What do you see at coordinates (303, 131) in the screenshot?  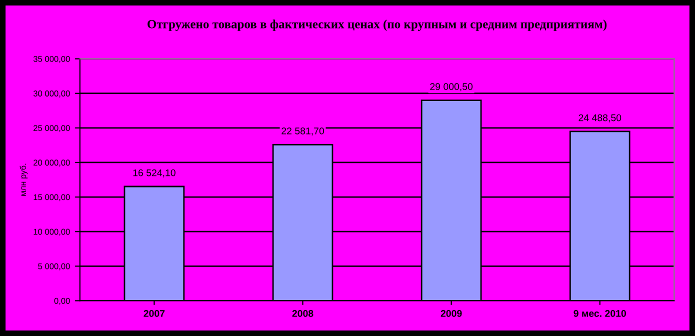 I see `data-label: 22 581,70` at bounding box center [303, 131].